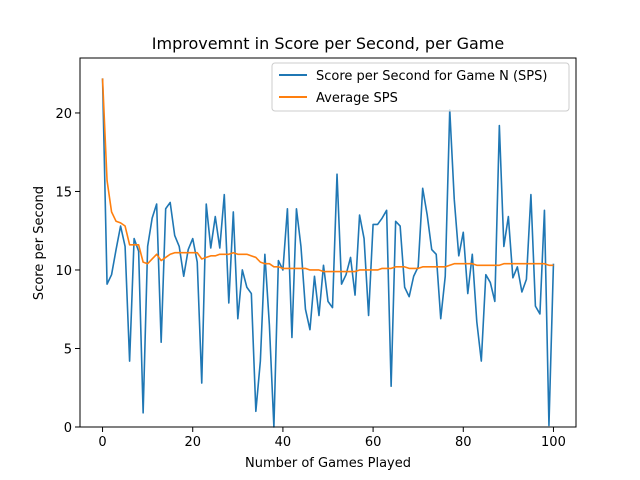 The image size is (640, 480). Describe the element at coordinates (63, 114) in the screenshot. I see `y-tick-label: 20` at that location.